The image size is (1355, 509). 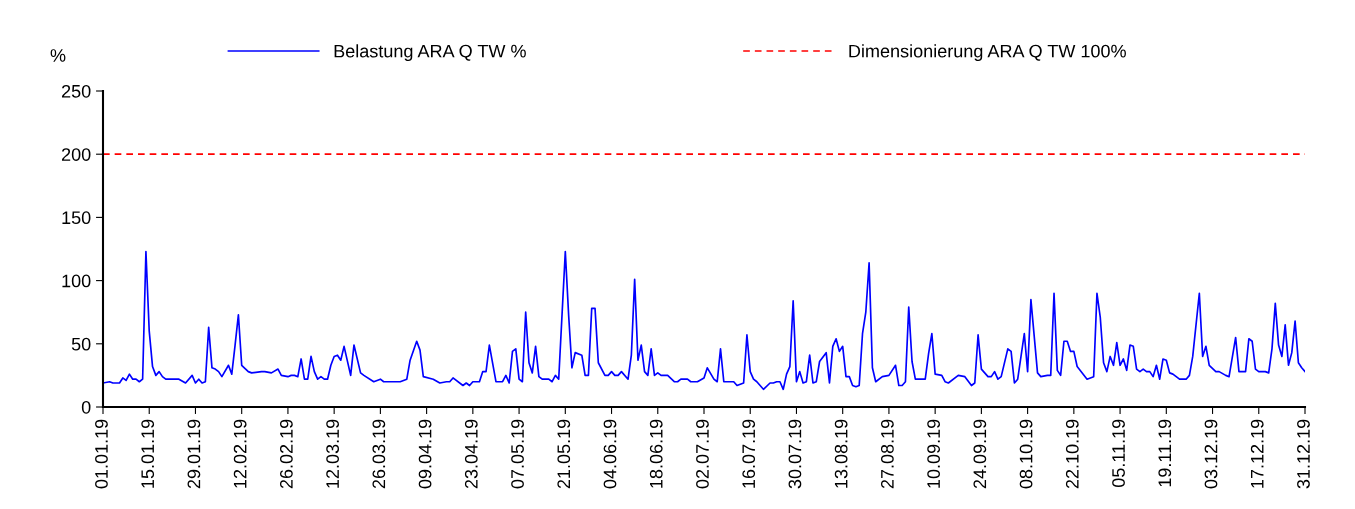 I want to click on y-tick-label: 100, so click(x=76, y=281).